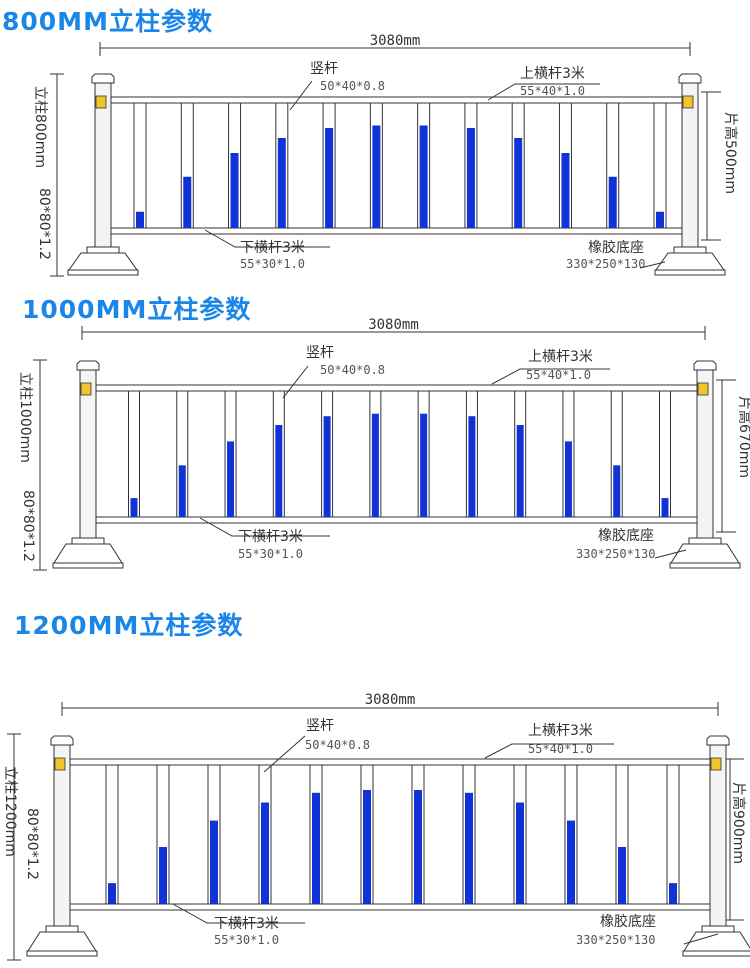 Image resolution: width=750 pixels, height=968 pixels. What do you see at coordinates (615, 940) in the screenshot?
I see `base-spec: 330*250*130` at bounding box center [615, 940].